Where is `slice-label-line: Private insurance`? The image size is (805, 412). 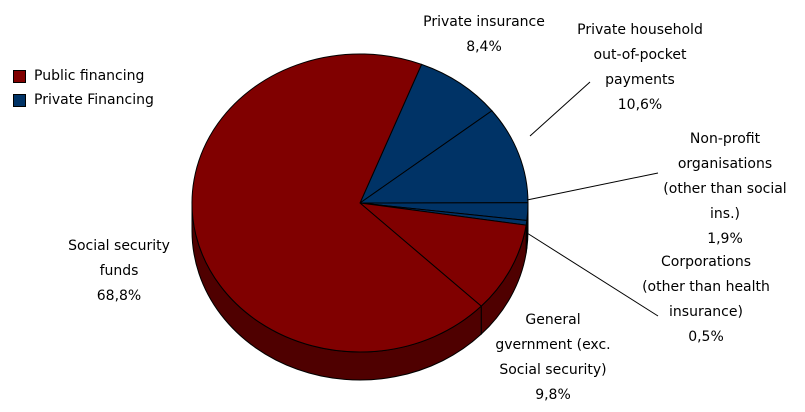
slice-label-line: Private insurance is located at coordinates (484, 22).